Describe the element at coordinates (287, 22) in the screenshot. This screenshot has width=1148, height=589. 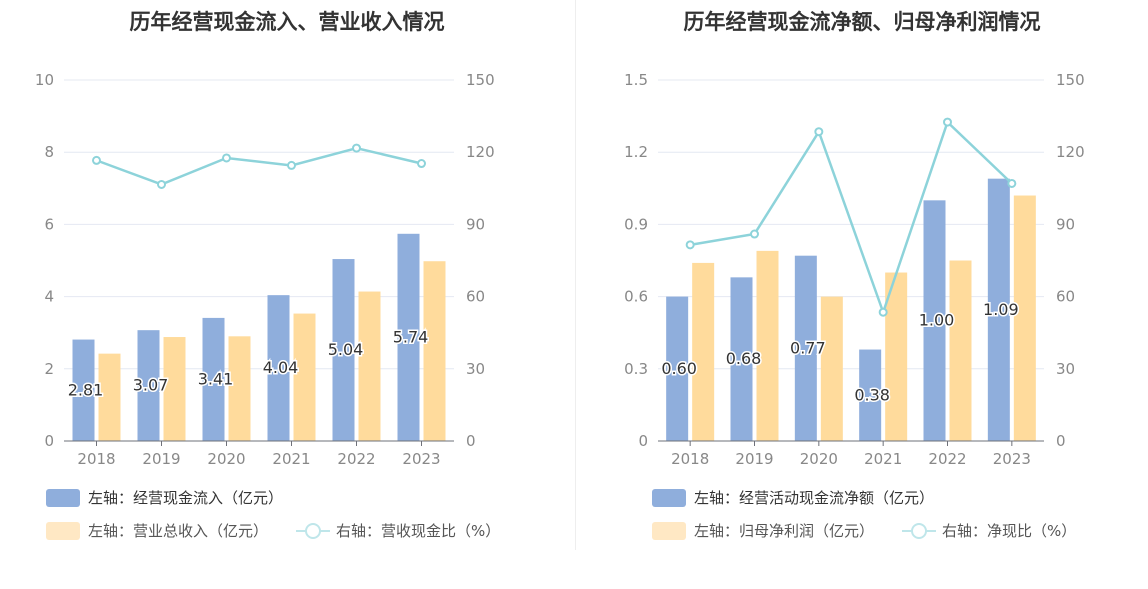
I see `chart-title: 历年经营现金流入、营业收入情况` at that location.